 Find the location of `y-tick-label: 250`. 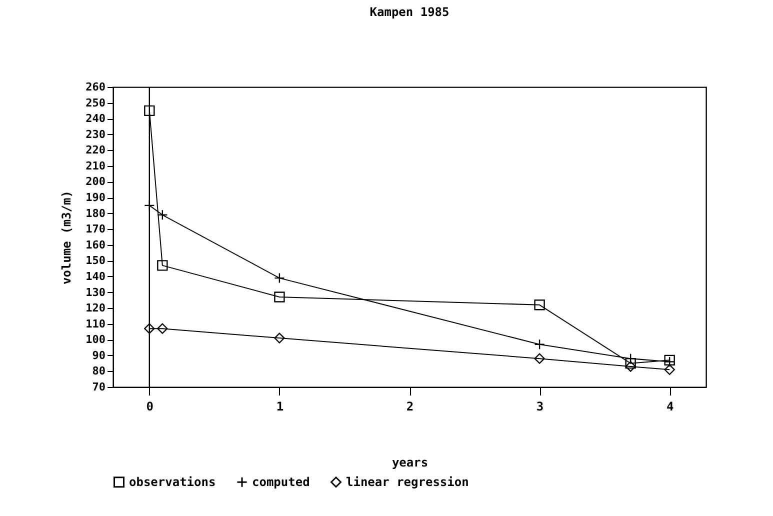

y-tick-label: 250 is located at coordinates (96, 103).